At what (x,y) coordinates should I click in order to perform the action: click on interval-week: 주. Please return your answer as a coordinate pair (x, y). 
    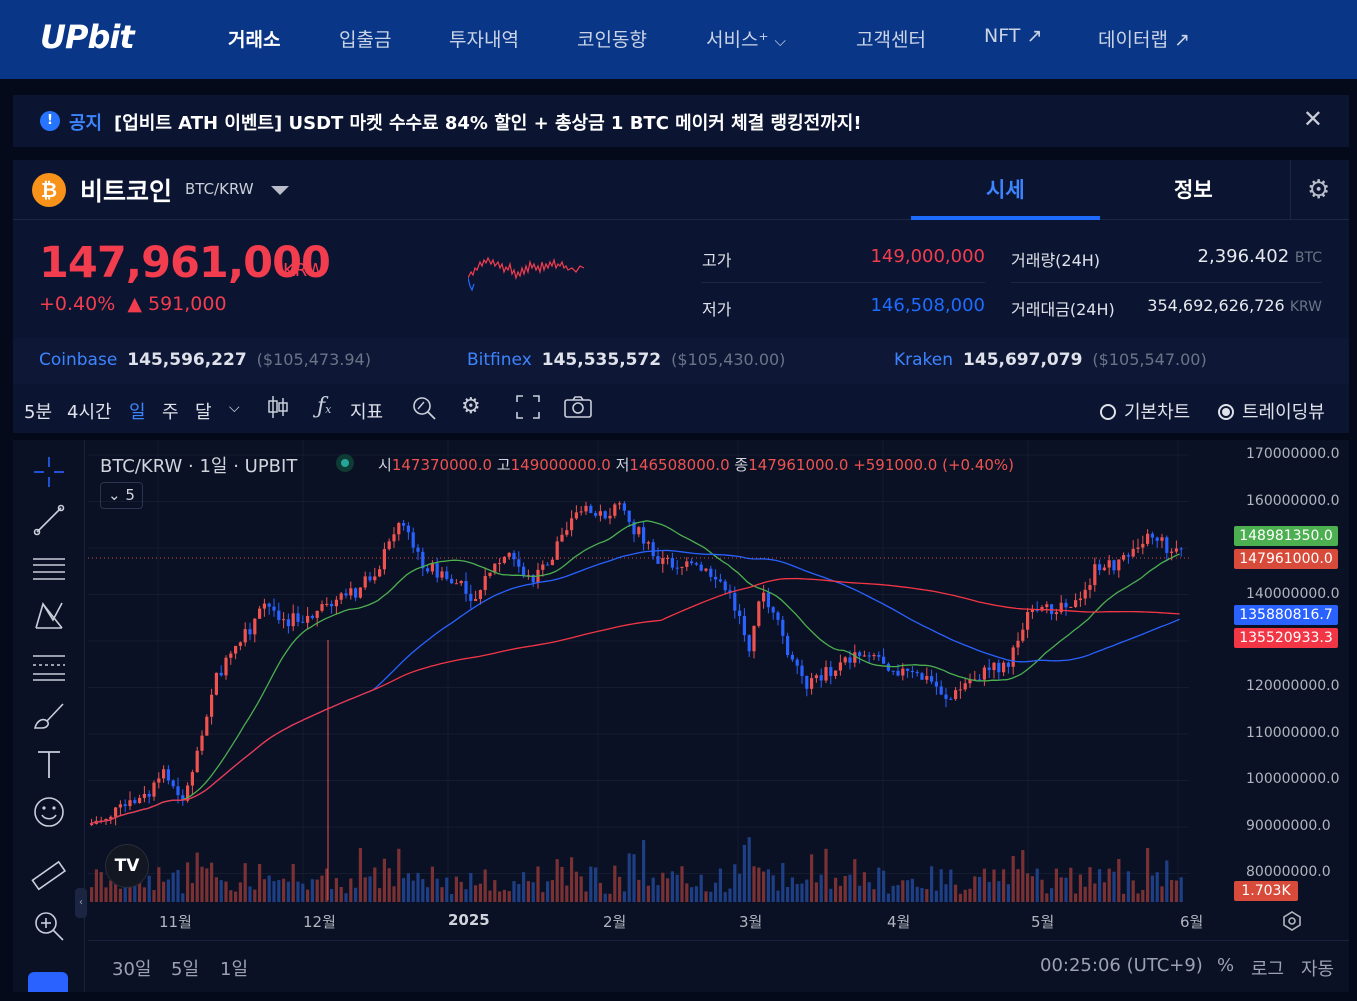
    Looking at the image, I should click on (170, 412).